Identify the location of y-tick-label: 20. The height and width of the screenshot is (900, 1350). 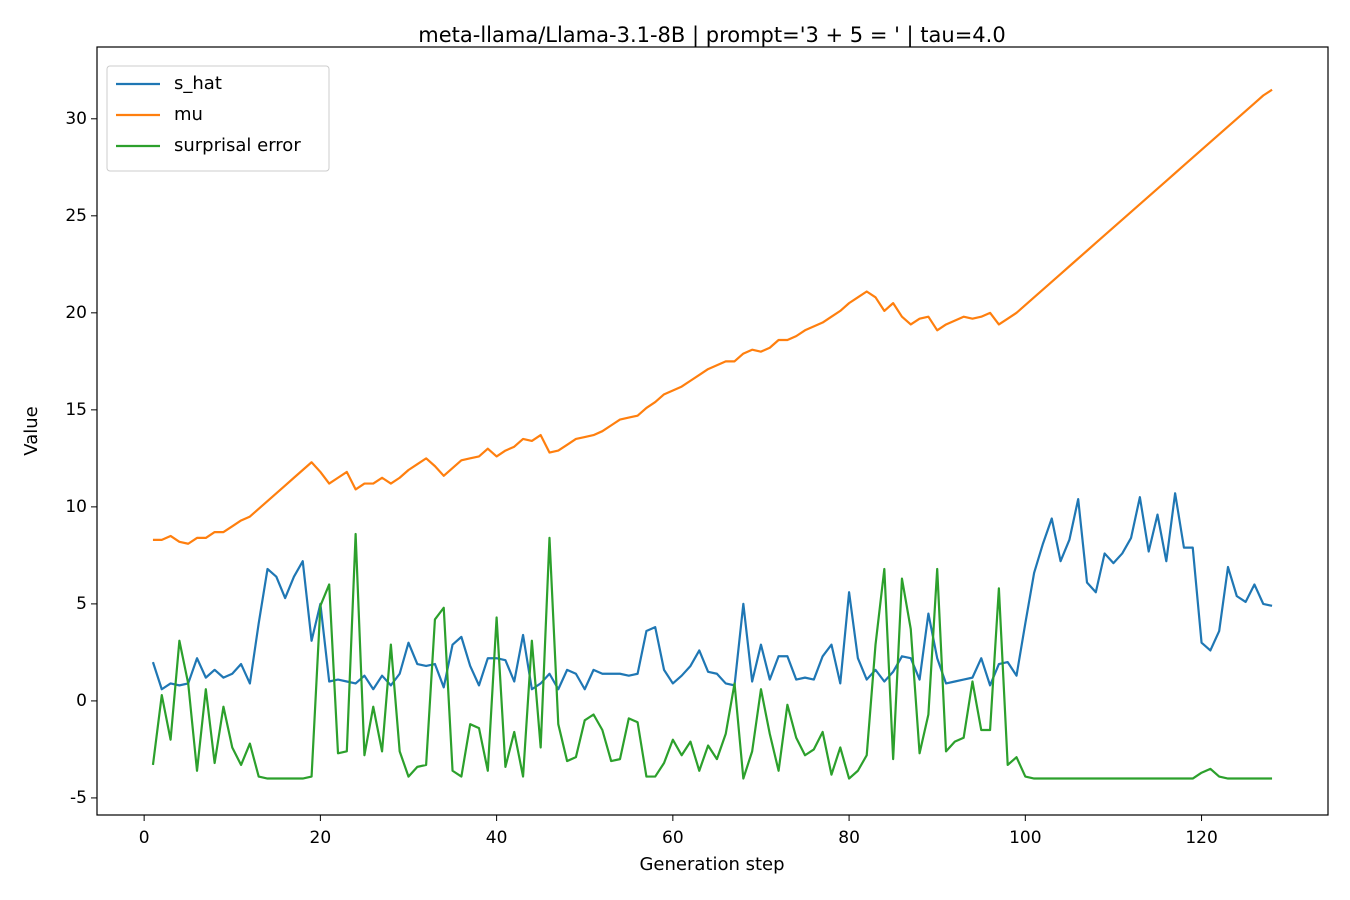
(76, 313).